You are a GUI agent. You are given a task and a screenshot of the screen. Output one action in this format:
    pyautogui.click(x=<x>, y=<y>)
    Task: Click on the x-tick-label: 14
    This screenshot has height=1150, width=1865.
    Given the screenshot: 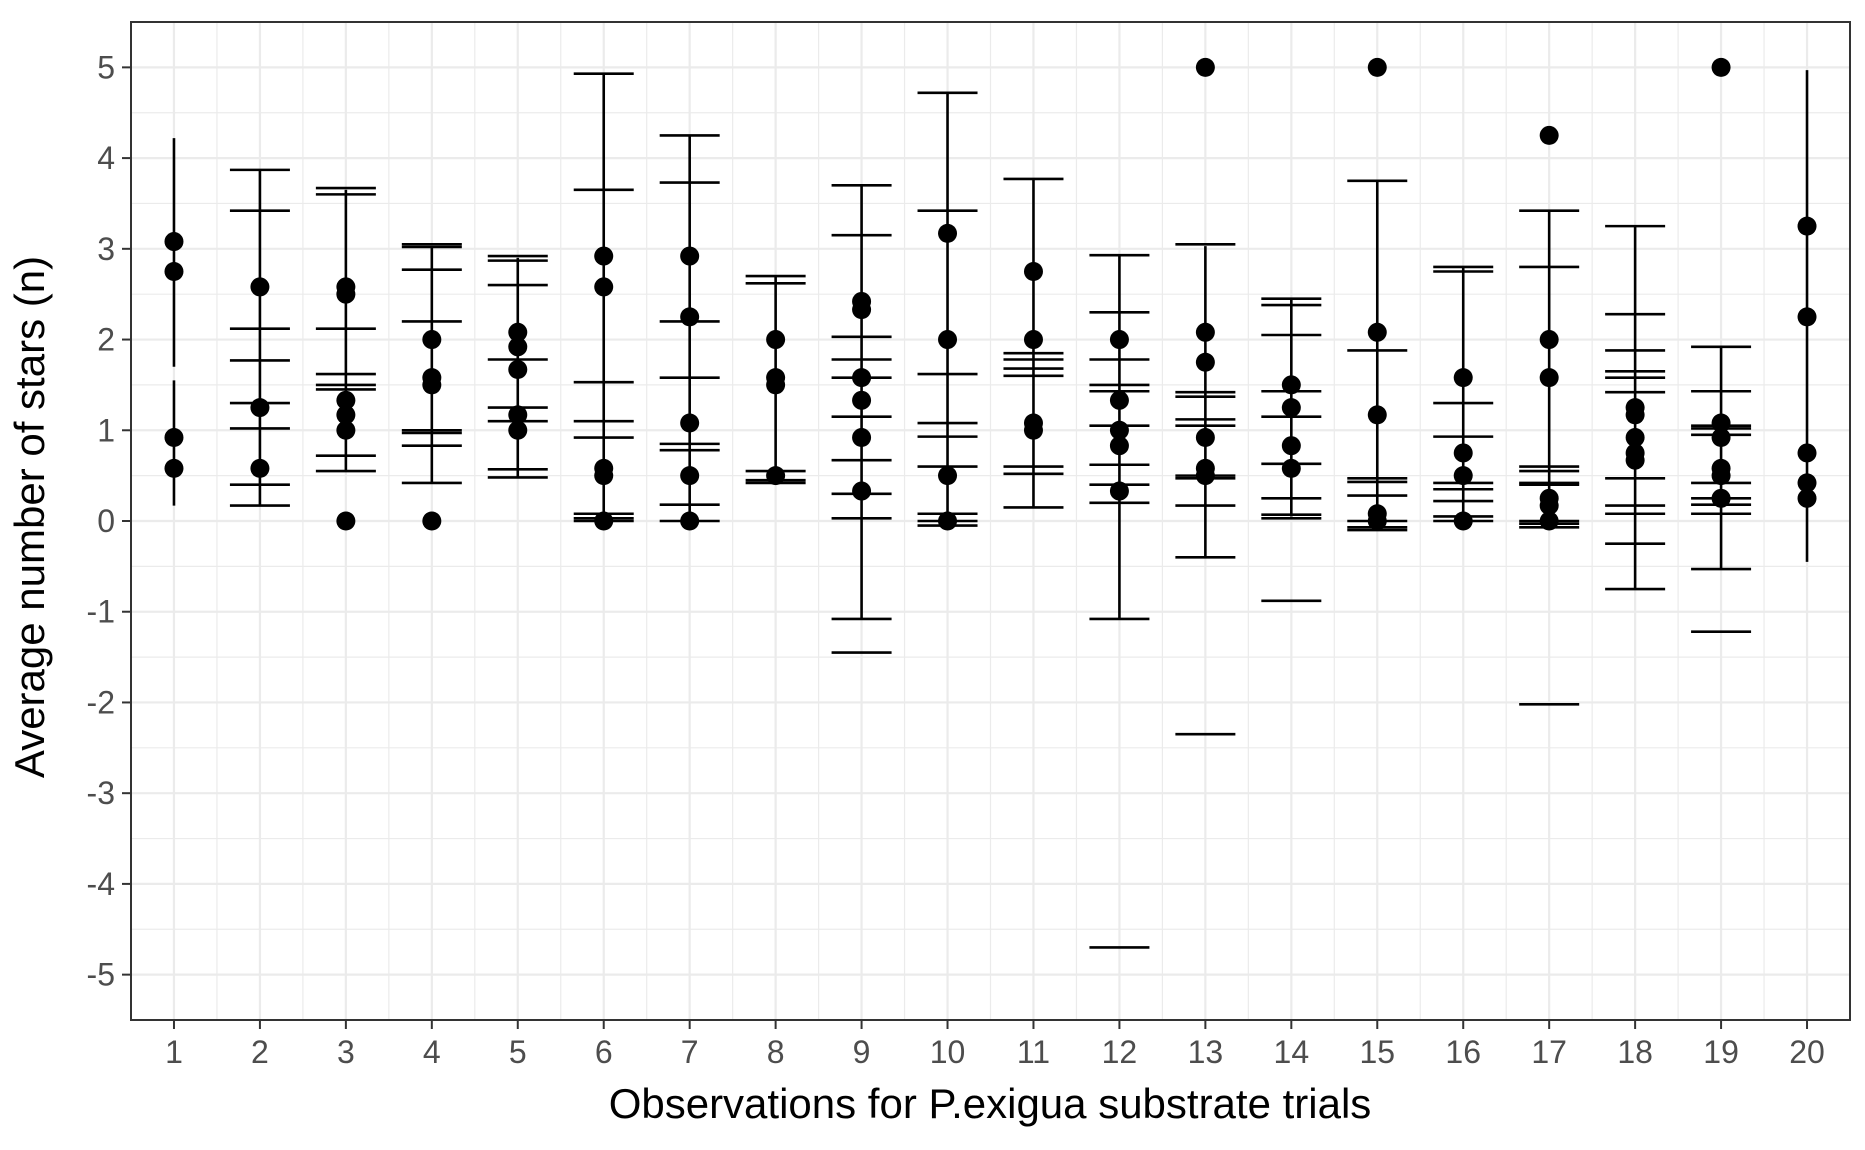 What is the action you would take?
    pyautogui.click(x=1292, y=1052)
    